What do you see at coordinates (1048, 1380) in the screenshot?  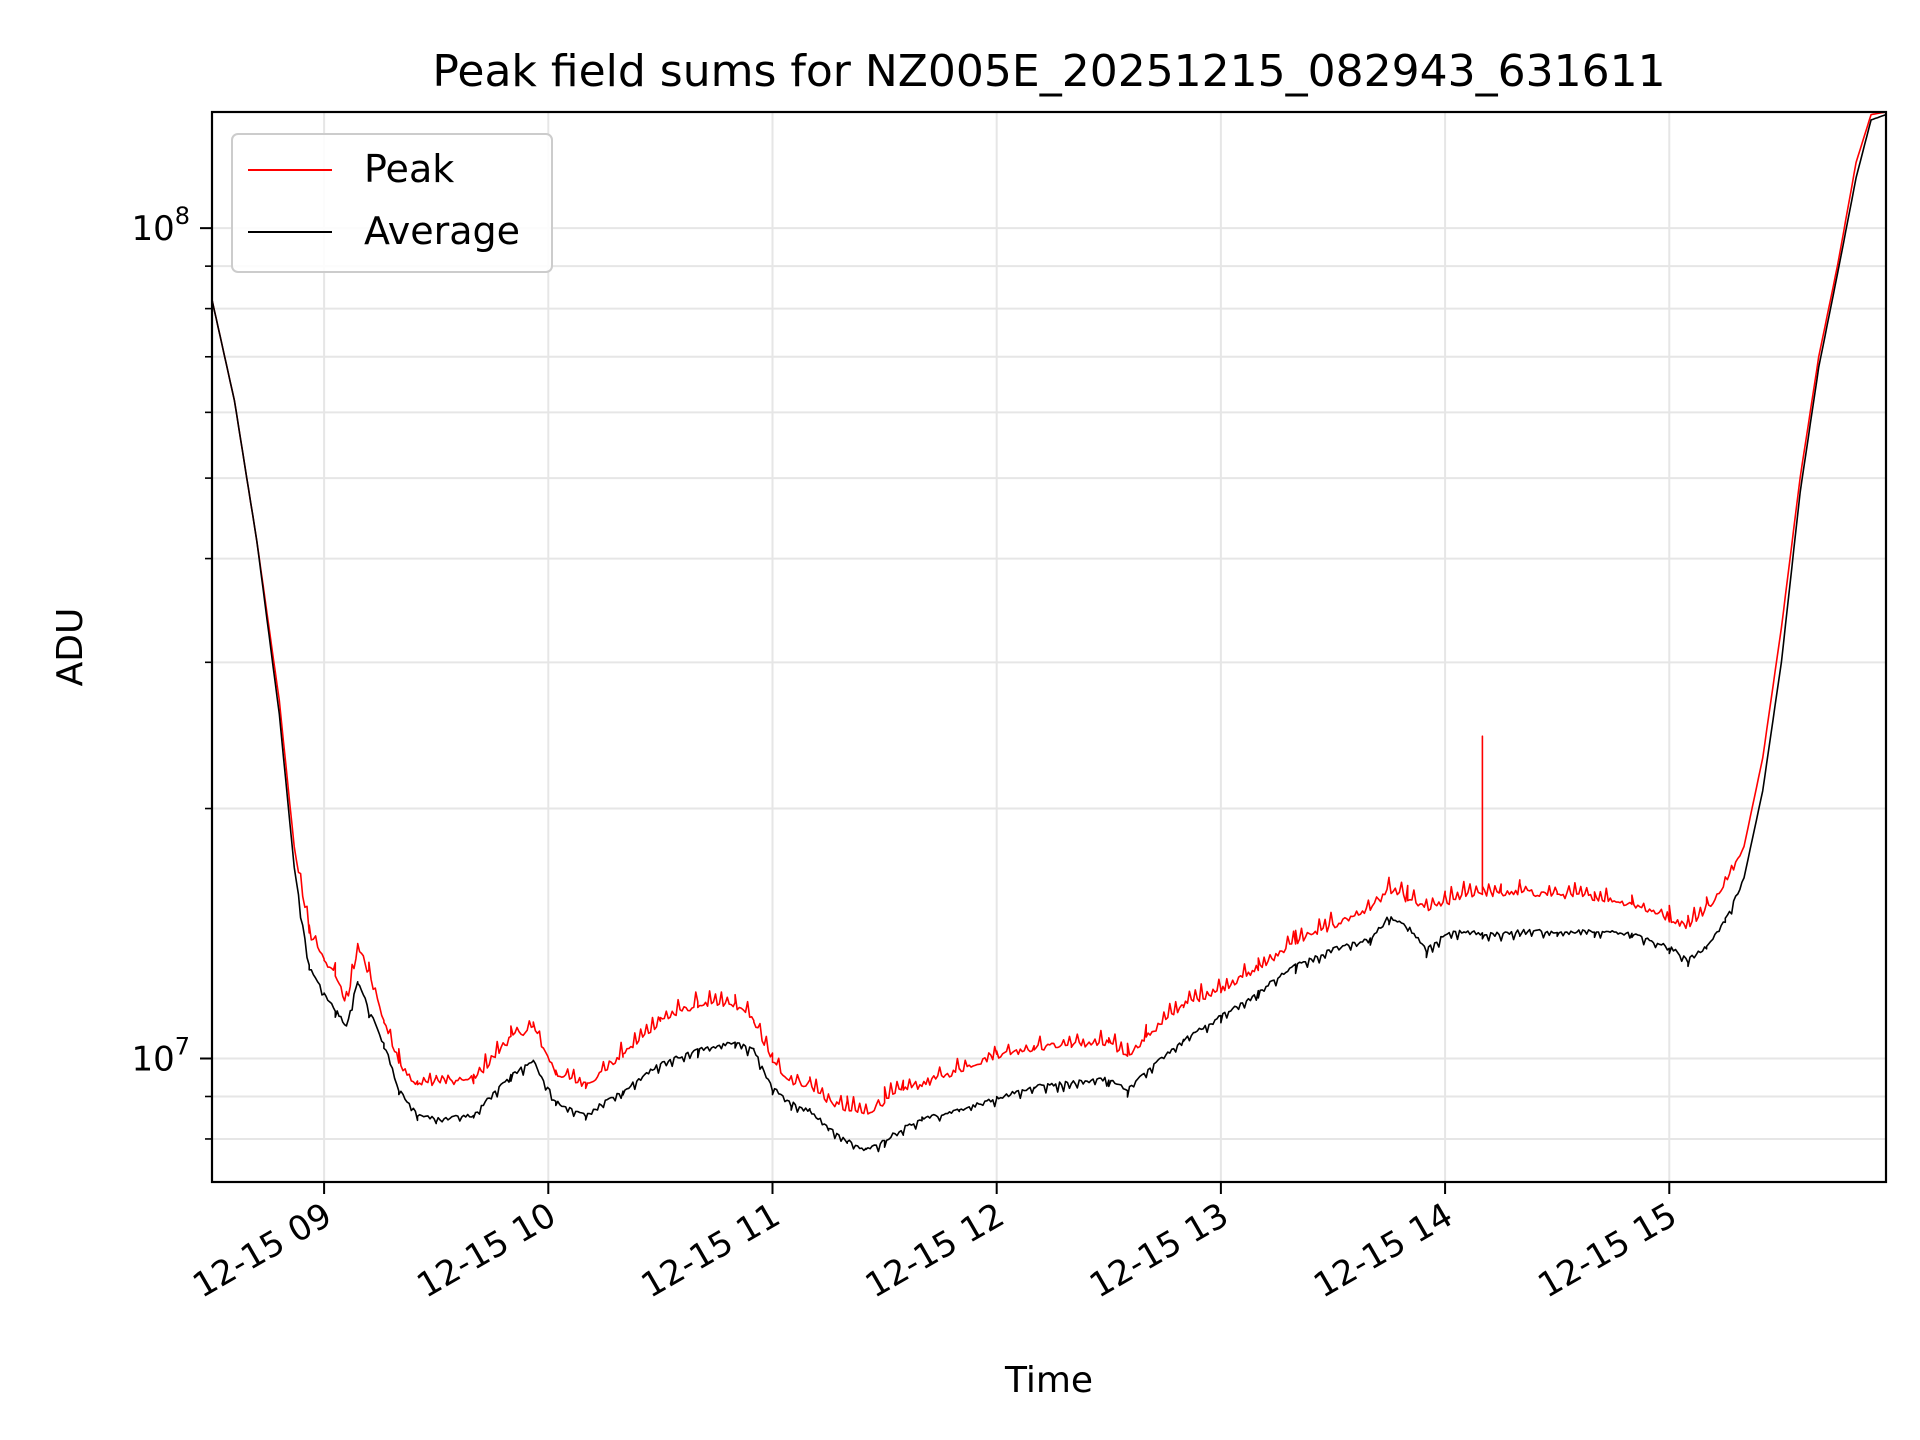 I see `x-axis-label: Time` at bounding box center [1048, 1380].